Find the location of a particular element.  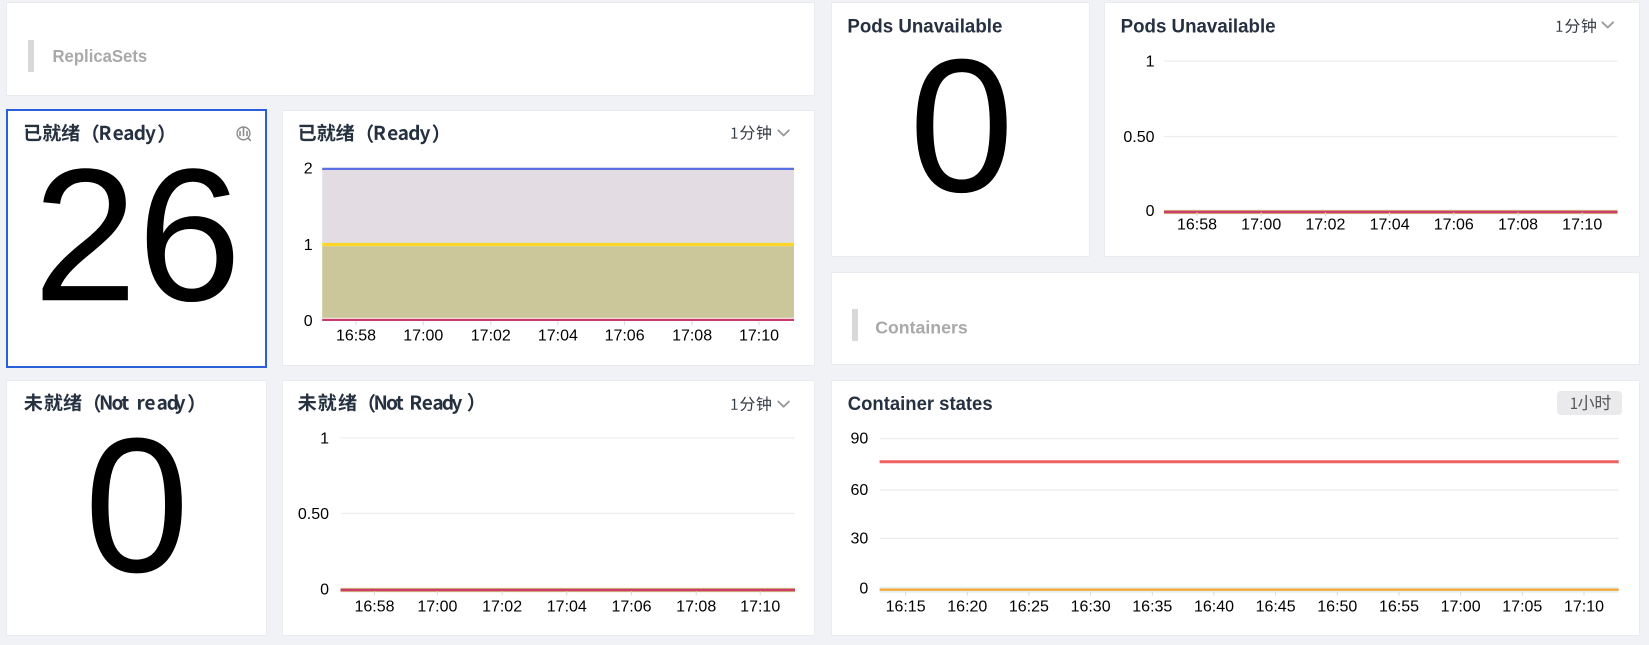

svg-text: 16:25 is located at coordinates (1029, 606).